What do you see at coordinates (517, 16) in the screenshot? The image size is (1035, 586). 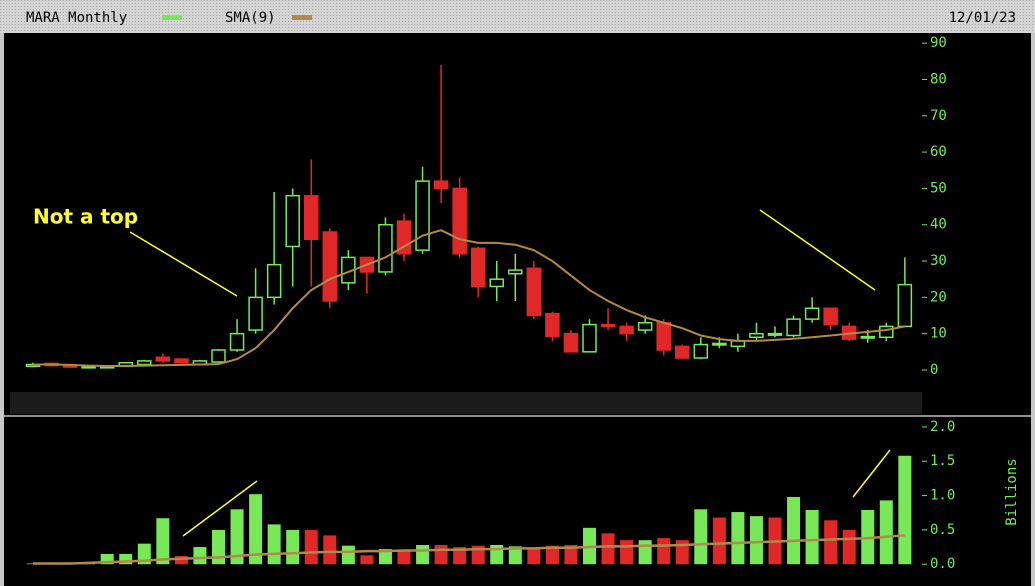 I see `header-bar` at bounding box center [517, 16].